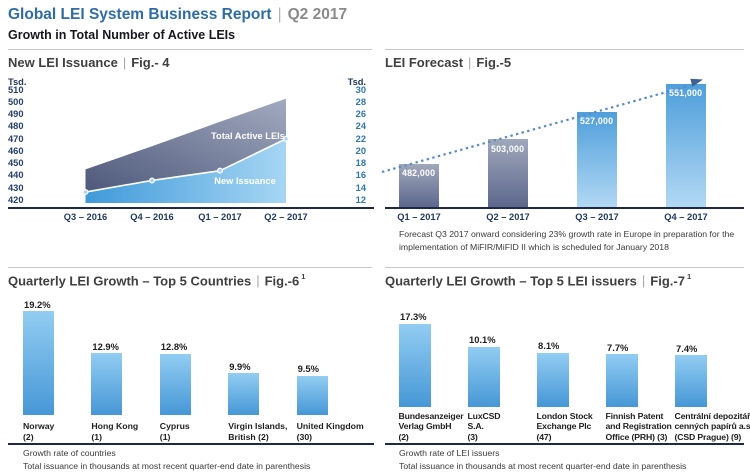 This screenshot has width=750, height=476. What do you see at coordinates (564, 208) in the screenshot?
I see `fig5-axis-line` at bounding box center [564, 208].